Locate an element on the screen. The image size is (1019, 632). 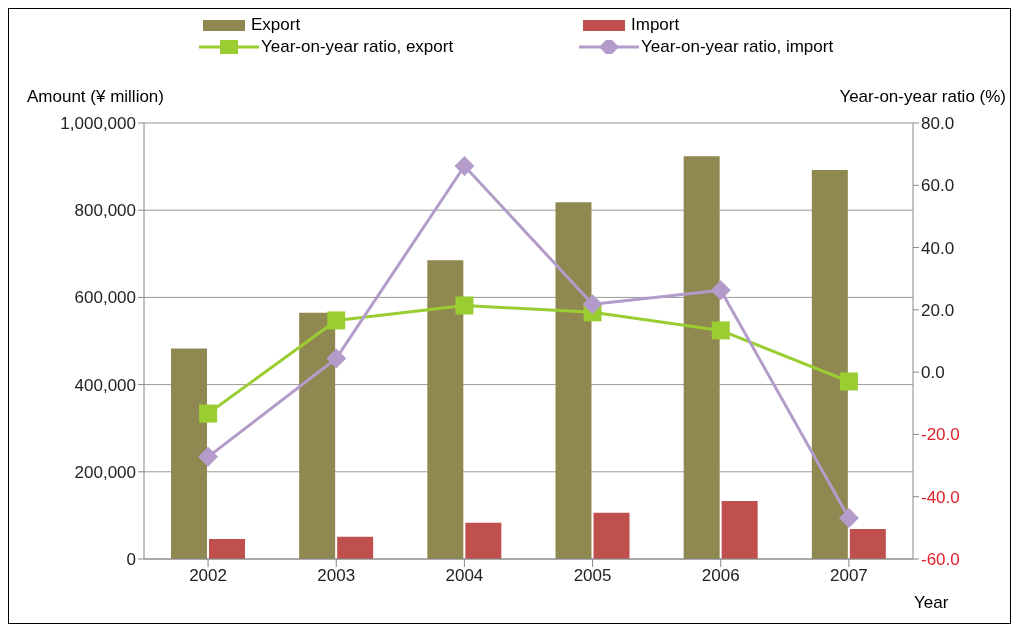
y2-tick-label: -40.0 is located at coordinates (940, 497).